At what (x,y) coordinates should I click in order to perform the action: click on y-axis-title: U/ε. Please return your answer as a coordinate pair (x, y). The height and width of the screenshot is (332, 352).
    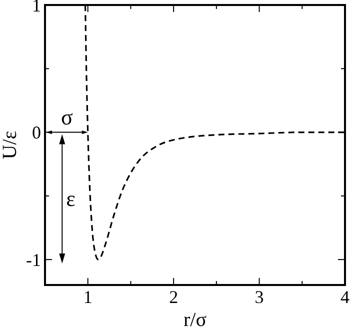
    Looking at the image, I should click on (10, 145).